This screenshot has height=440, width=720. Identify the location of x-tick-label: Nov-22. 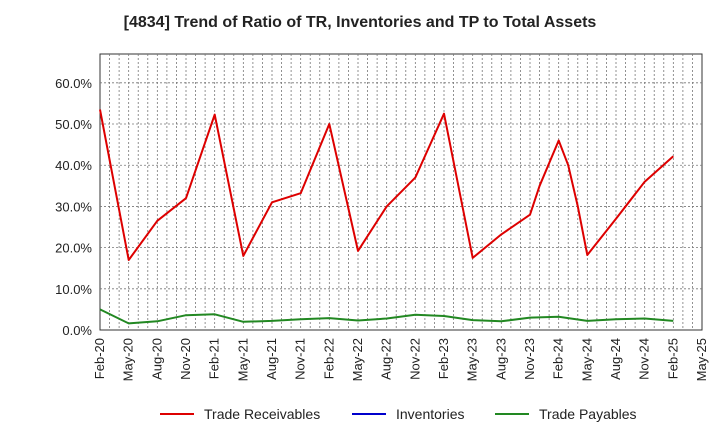
(414, 359).